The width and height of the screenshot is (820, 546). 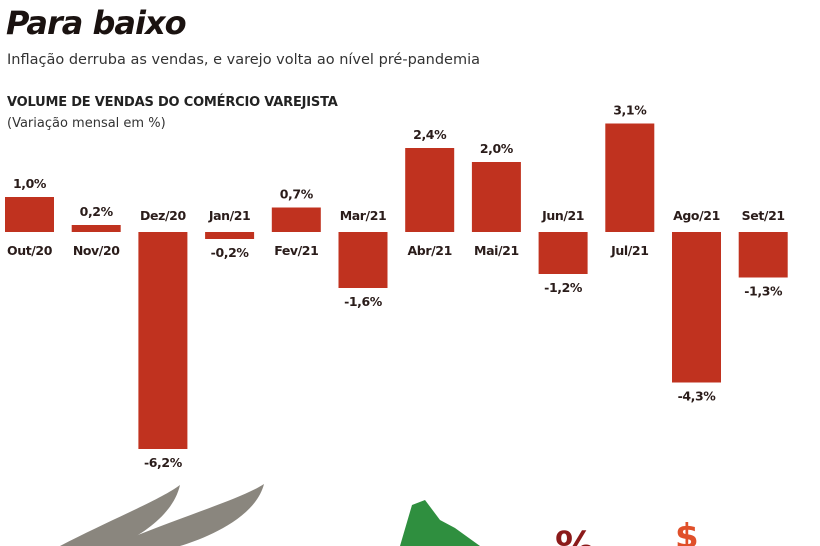 What do you see at coordinates (630, 110) in the screenshot?
I see `value-label: 3,1%` at bounding box center [630, 110].